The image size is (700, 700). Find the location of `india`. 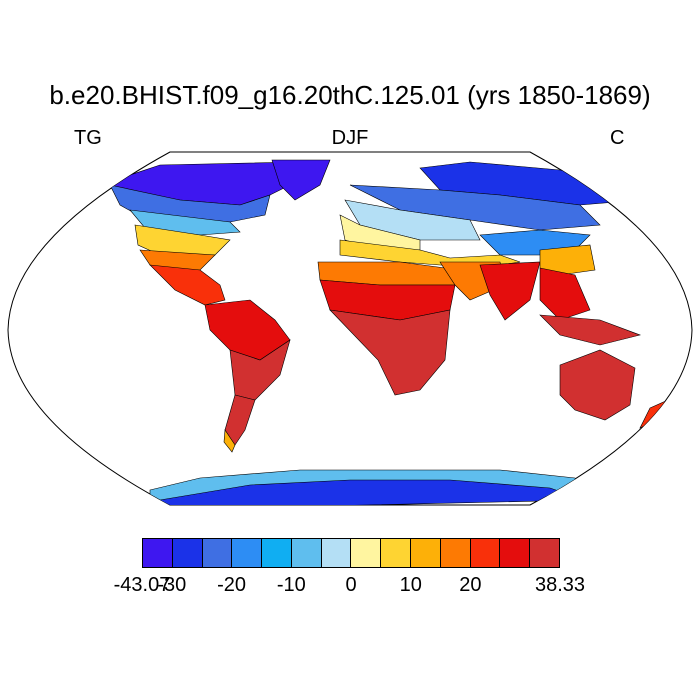

india is located at coordinates (510, 291).